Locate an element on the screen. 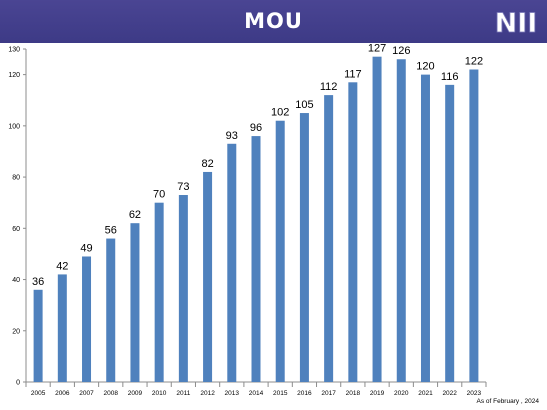  bar-2017 is located at coordinates (329, 238).